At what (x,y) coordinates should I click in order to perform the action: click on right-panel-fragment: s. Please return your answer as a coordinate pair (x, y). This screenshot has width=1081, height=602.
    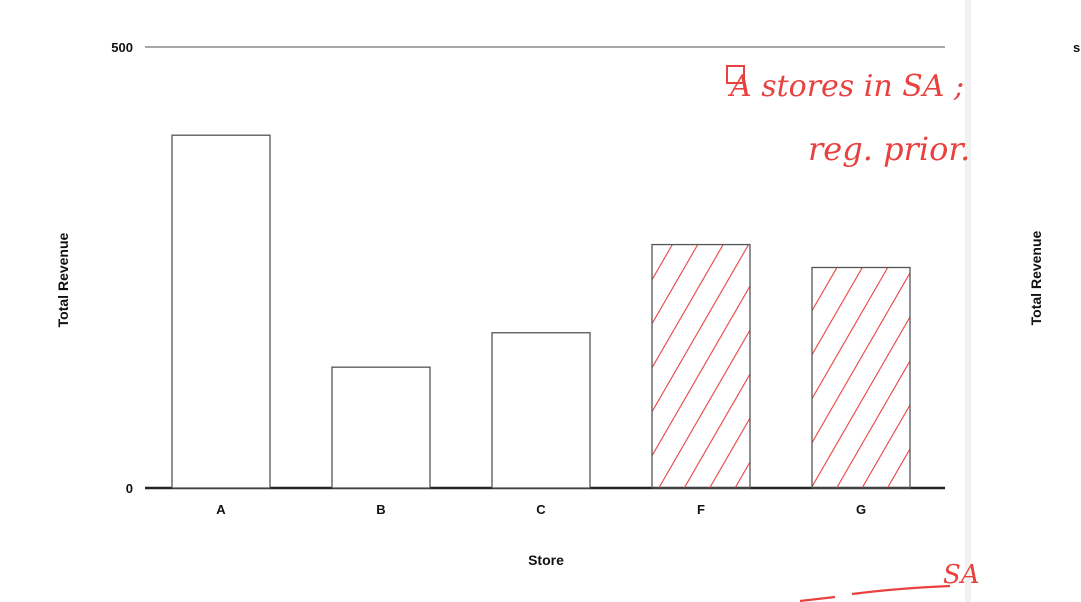
    Looking at the image, I should click on (1076, 47).